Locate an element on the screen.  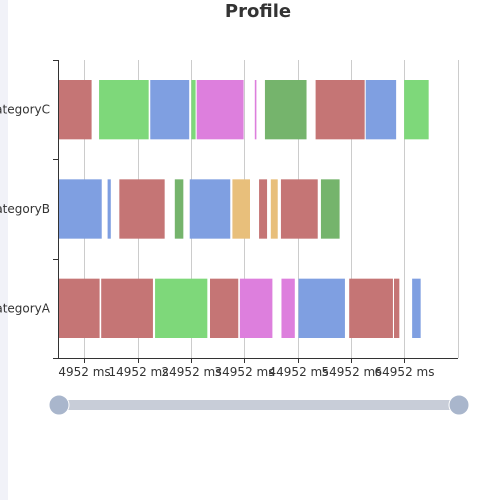
zoom-start-handle is located at coordinates (59, 405).